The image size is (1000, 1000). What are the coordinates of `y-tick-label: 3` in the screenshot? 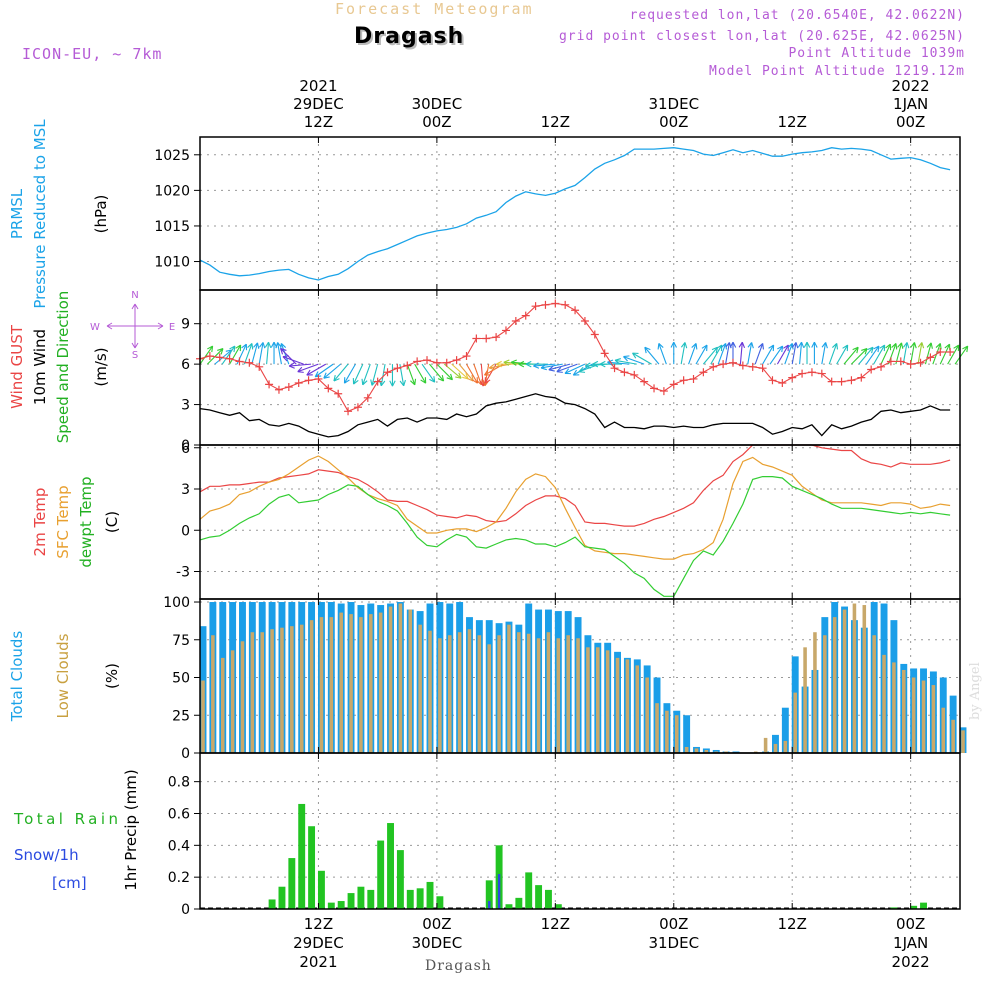 It's located at (185, 406).